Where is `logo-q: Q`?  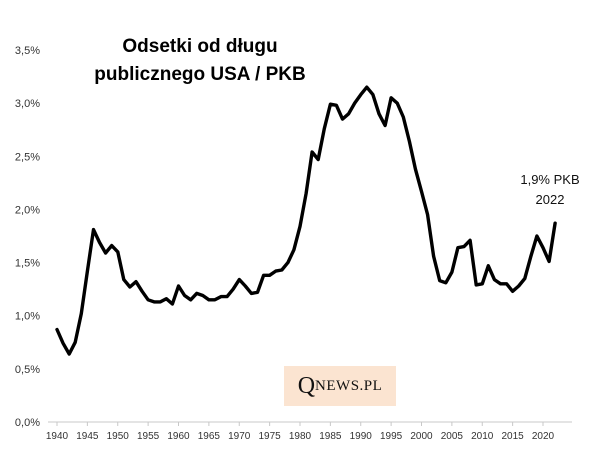
logo-q: Q is located at coordinates (306, 385).